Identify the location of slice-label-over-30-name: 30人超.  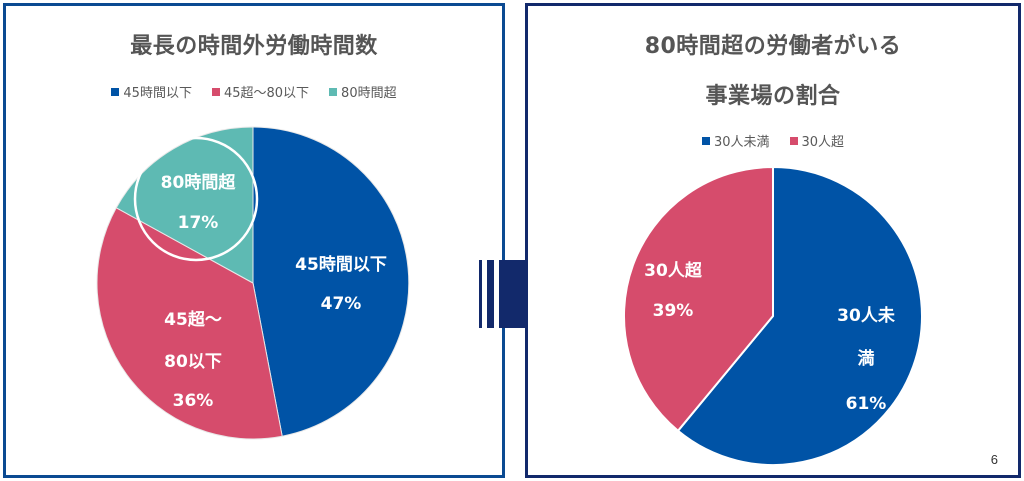
(673, 270).